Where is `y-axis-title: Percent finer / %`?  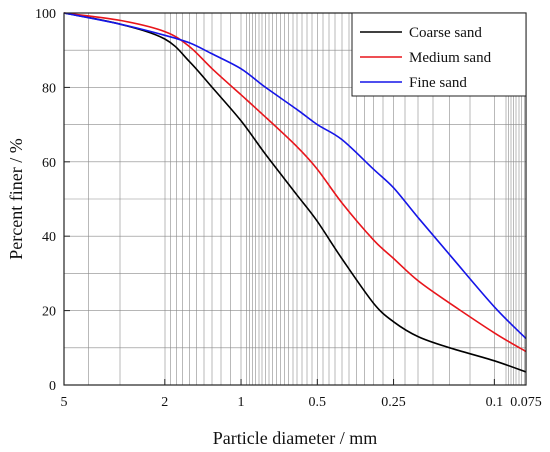 y-axis-title: Percent finer / % is located at coordinates (16, 198).